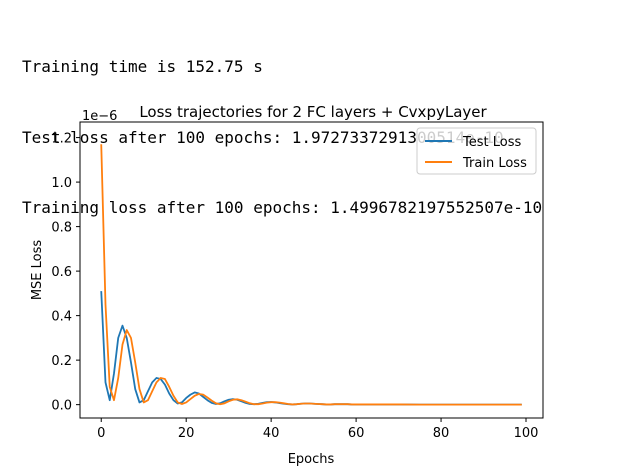 The width and height of the screenshot is (636, 476). I want to click on x-tick-label: 60, so click(356, 433).